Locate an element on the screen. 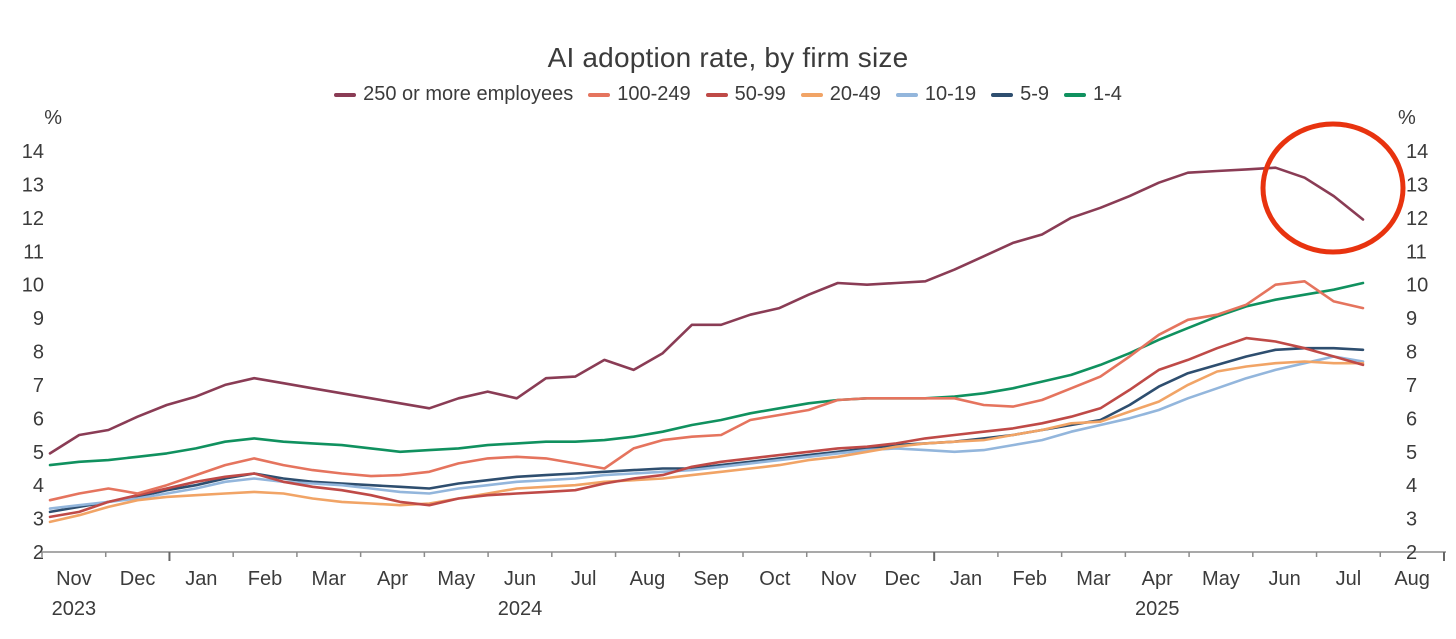 The height and width of the screenshot is (639, 1456). y-axis-tick-label-right: 11 is located at coordinates (1416, 252).